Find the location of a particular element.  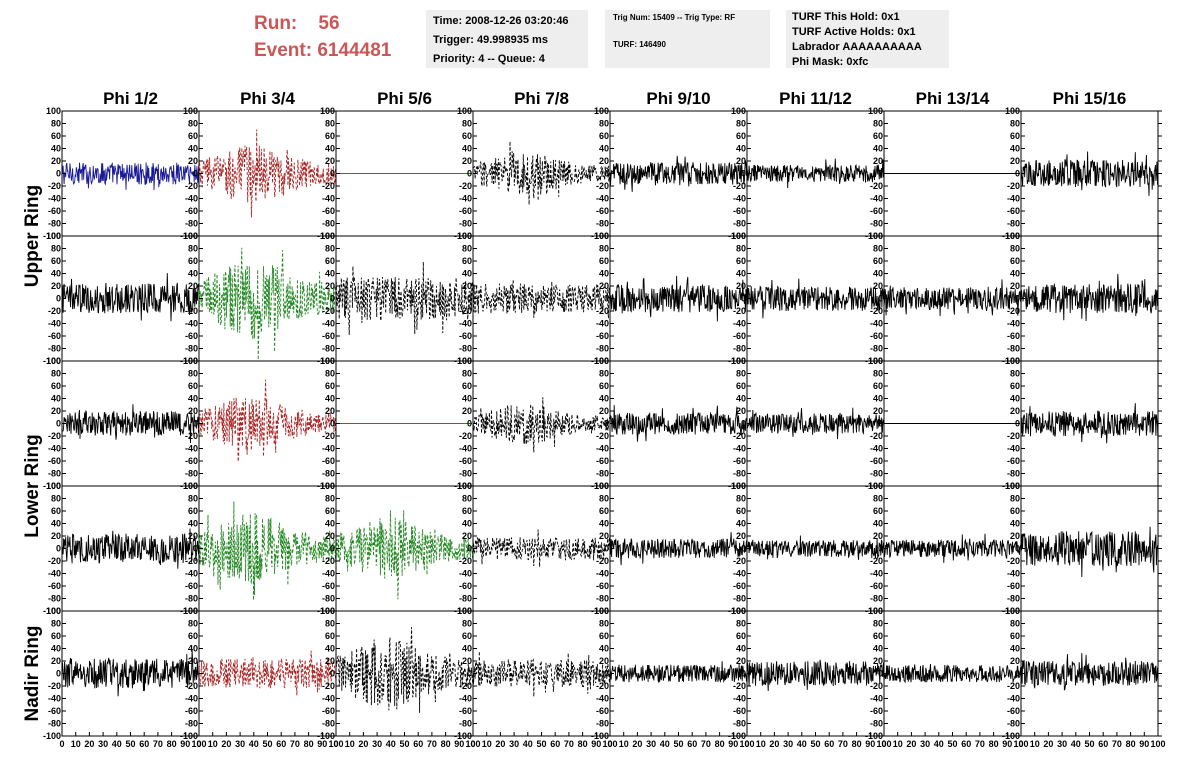

turf-text: TURF: 146490 is located at coordinates (639, 44).